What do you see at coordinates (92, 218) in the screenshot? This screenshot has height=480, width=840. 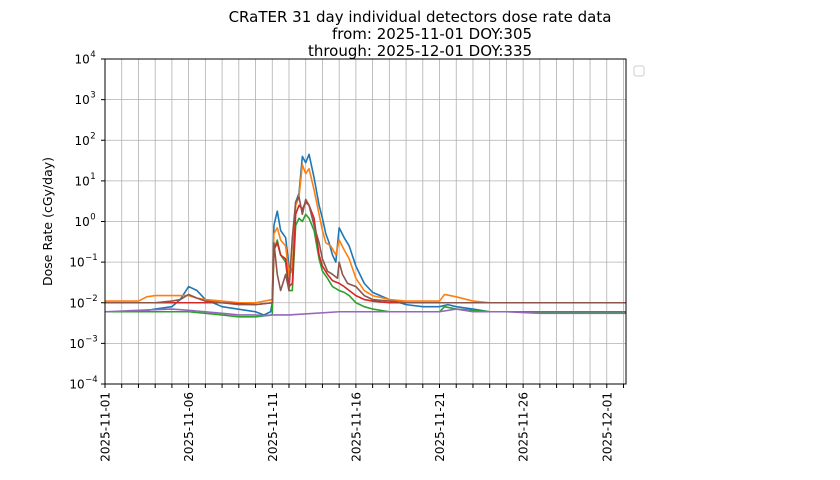 I see `y-tick-exponent: 0` at bounding box center [92, 218].